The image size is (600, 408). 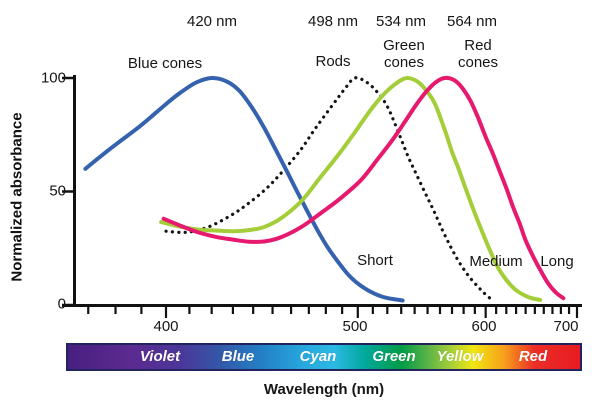 What do you see at coordinates (68, 191) in the screenshot?
I see `y-axis-ticks` at bounding box center [68, 191].